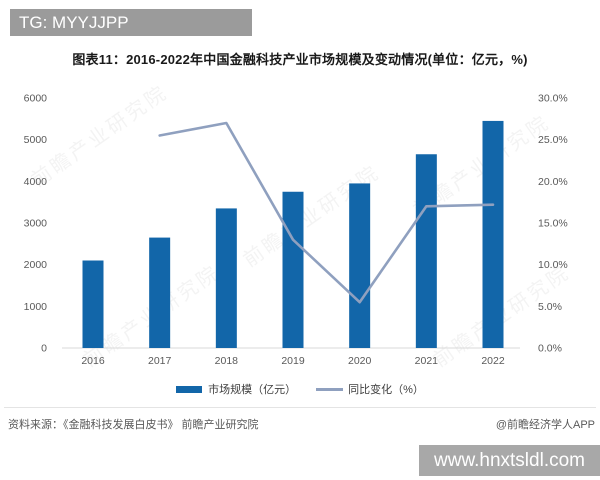 The height and width of the screenshot is (480, 600). What do you see at coordinates (36, 99) in the screenshot?
I see `y-tick-left: 6000` at bounding box center [36, 99].